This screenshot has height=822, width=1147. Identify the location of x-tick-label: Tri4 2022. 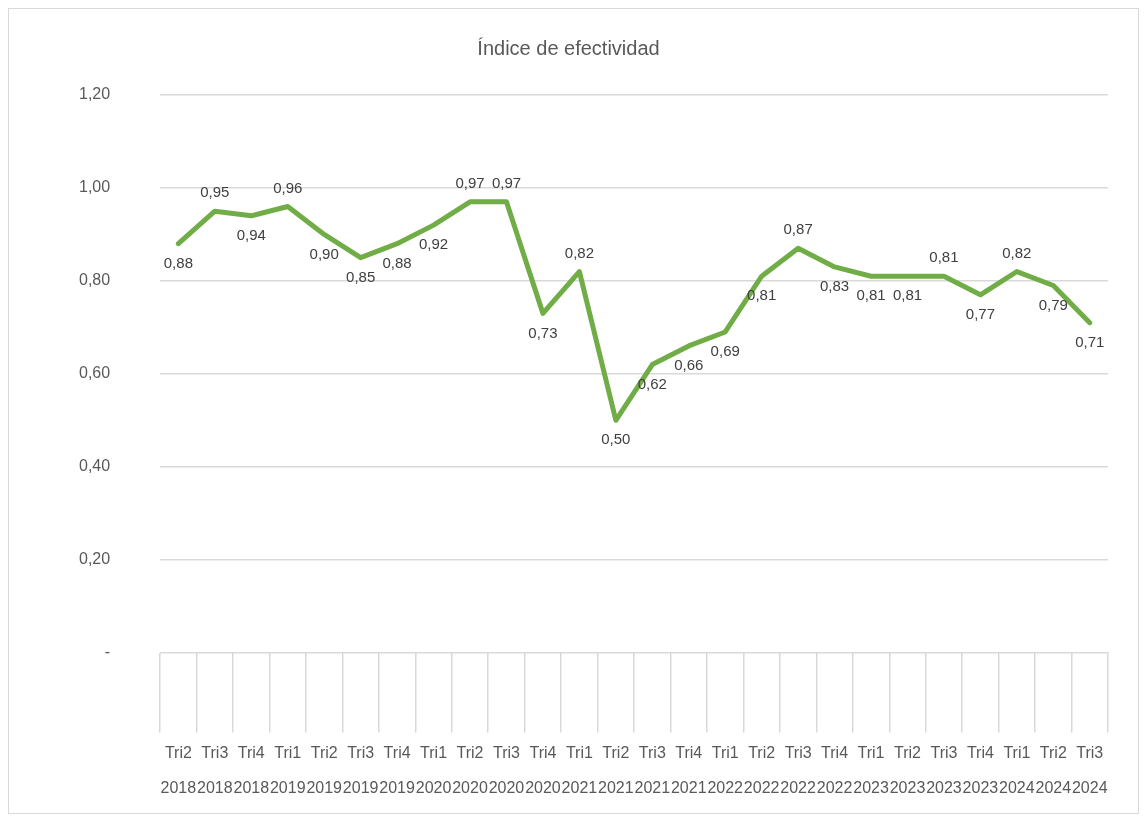
(834, 769).